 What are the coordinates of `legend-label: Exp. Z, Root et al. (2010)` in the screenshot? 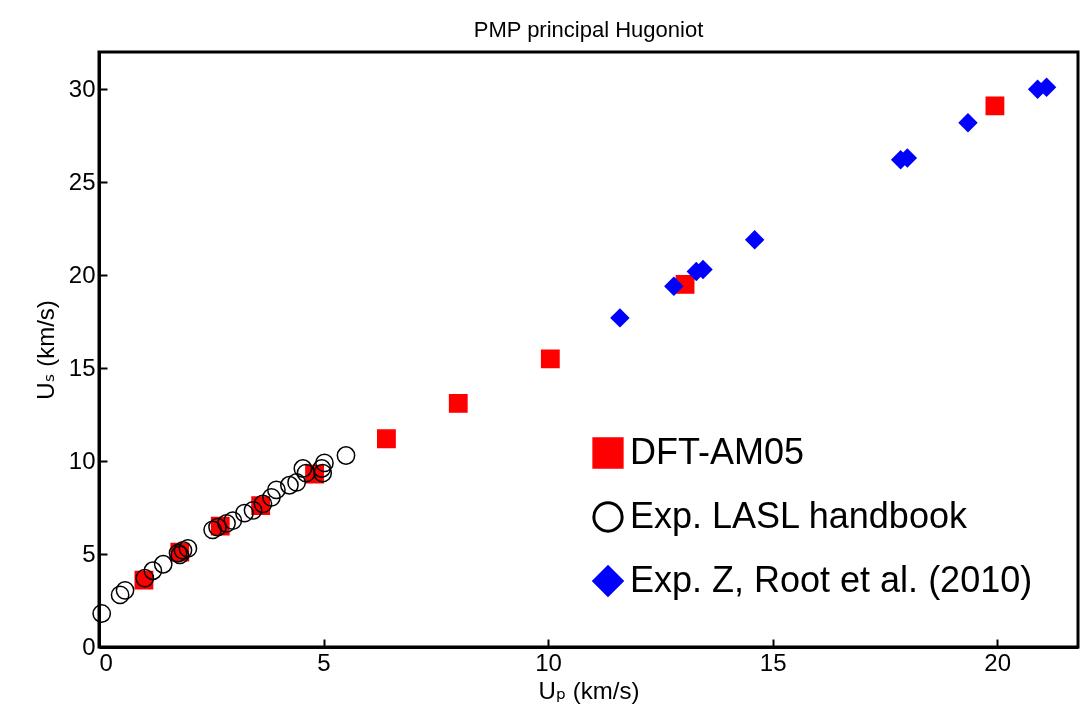 It's located at (831, 579).